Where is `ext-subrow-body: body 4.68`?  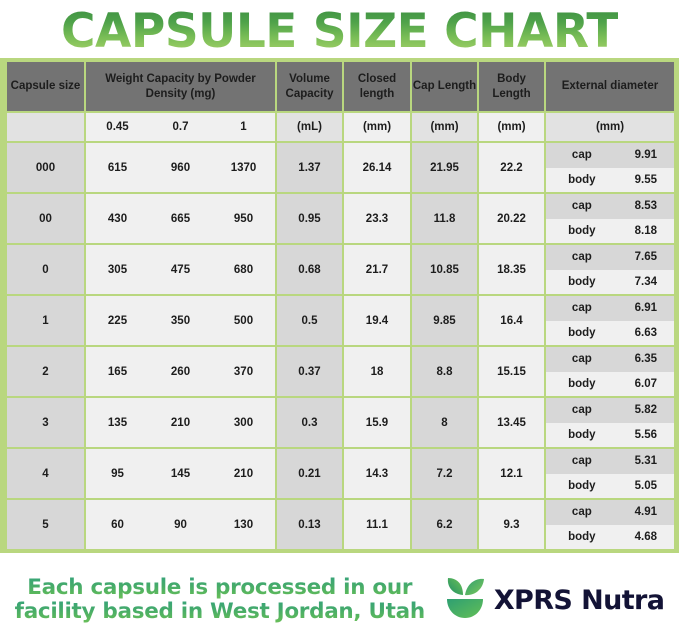
ext-subrow-body: body 4.68 is located at coordinates (610, 536).